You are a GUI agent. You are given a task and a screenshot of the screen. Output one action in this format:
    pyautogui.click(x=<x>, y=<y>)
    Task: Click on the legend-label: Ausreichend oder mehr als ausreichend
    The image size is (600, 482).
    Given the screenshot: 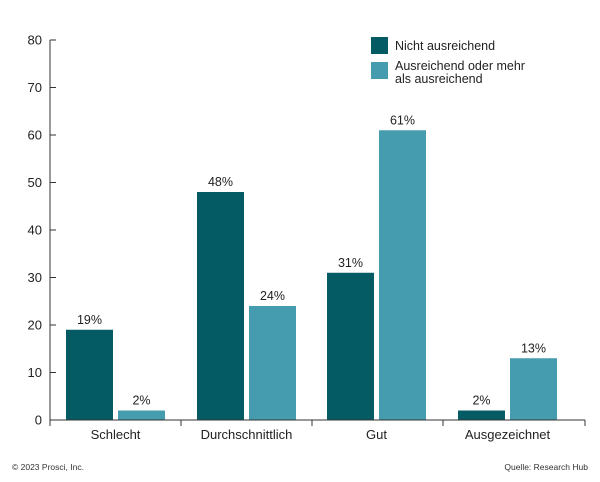 What is the action you would take?
    pyautogui.click(x=460, y=72)
    